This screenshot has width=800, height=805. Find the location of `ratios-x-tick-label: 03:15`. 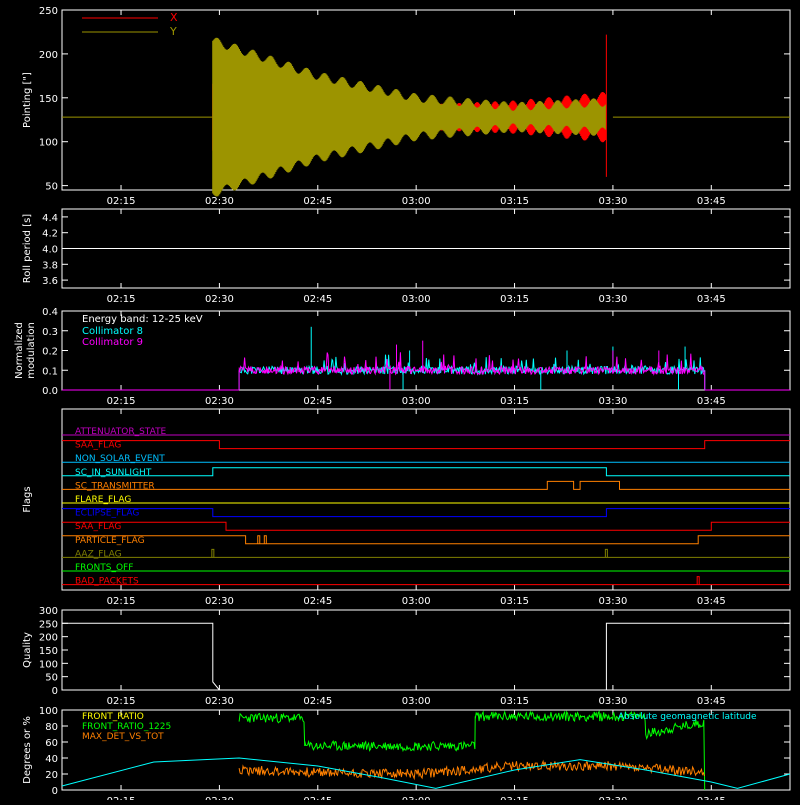

ratios-x-tick-label: 03:15 is located at coordinates (514, 798).